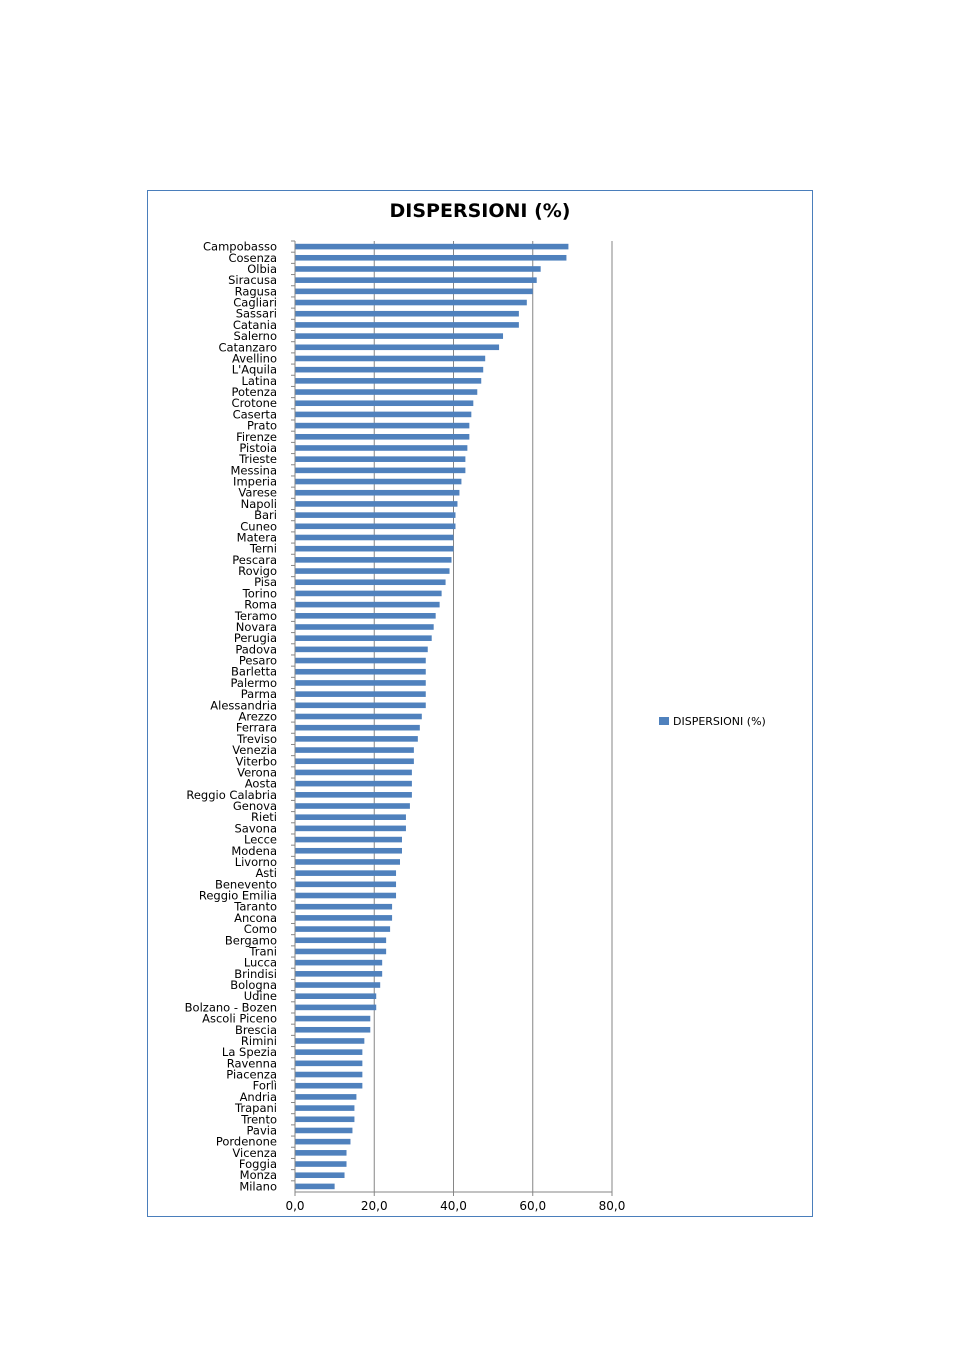 The width and height of the screenshot is (968, 1366). I want to click on category-label: Bari, so click(265, 515).